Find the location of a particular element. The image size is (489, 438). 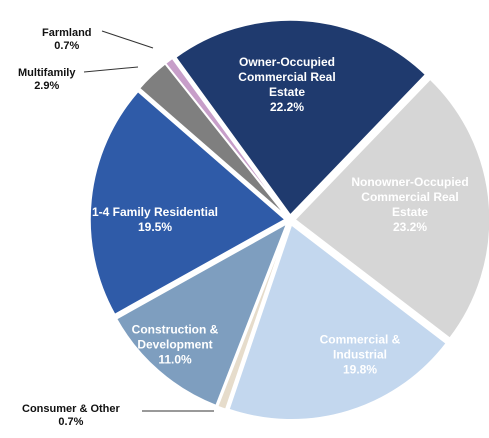

slice-label: Farmland 0.7% is located at coordinates (67, 40).